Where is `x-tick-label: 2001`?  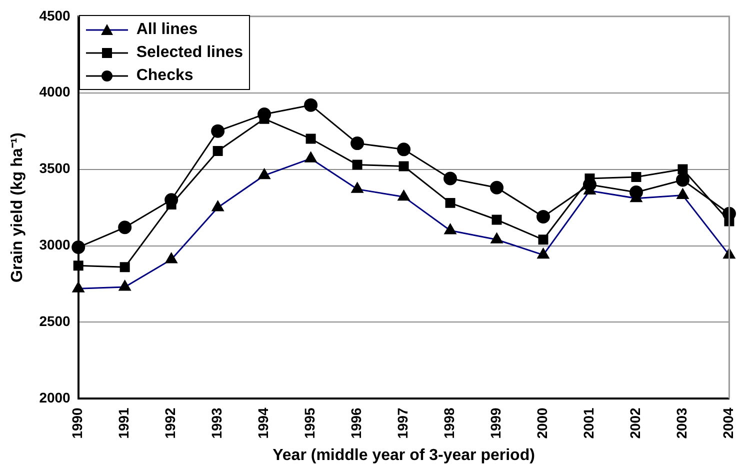
x-tick-label: 2001 is located at coordinates (588, 423).